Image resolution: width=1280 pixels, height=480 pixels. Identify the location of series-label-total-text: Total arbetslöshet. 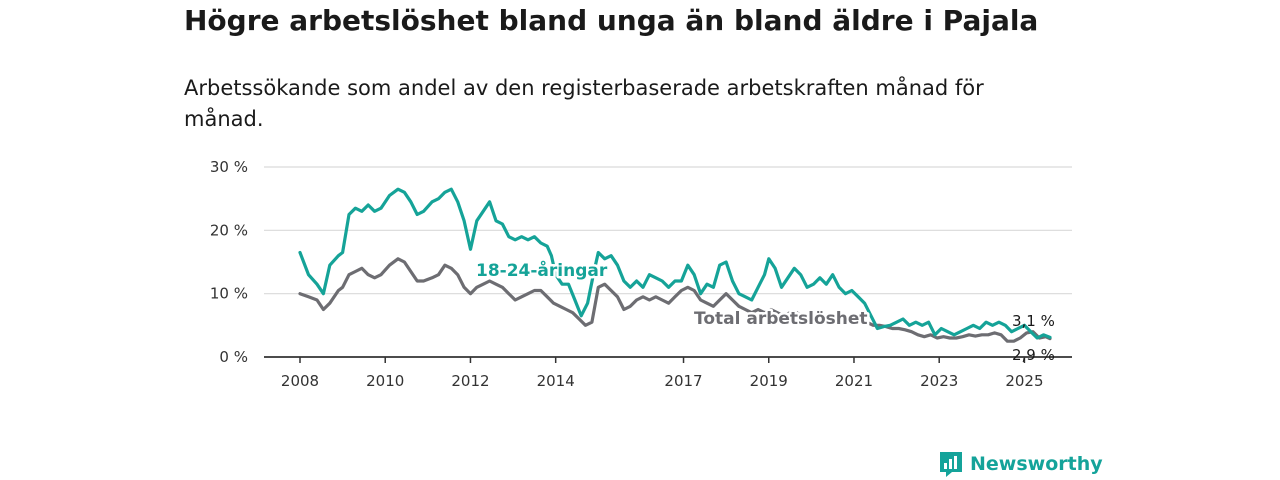
(781, 319).